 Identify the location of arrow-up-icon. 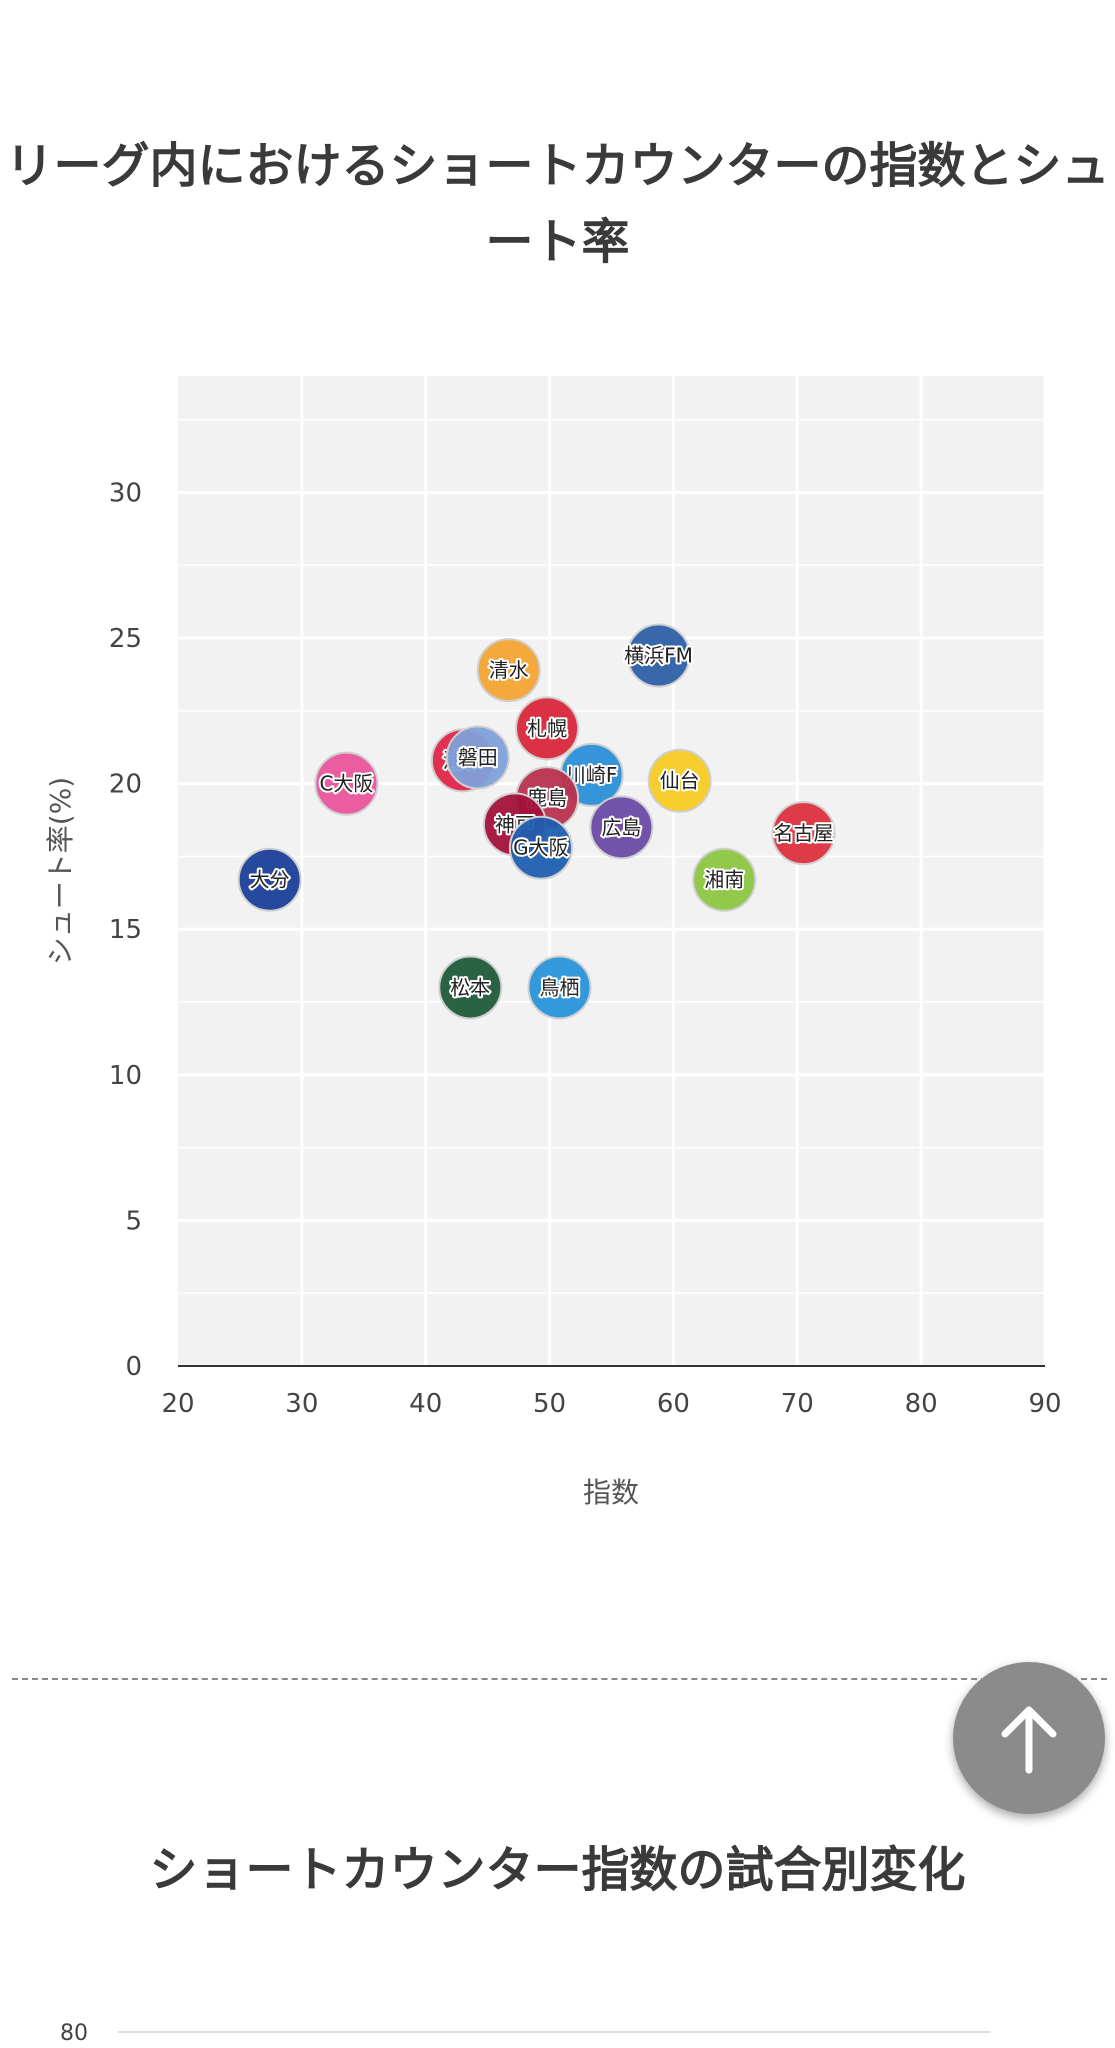
(1029, 1740).